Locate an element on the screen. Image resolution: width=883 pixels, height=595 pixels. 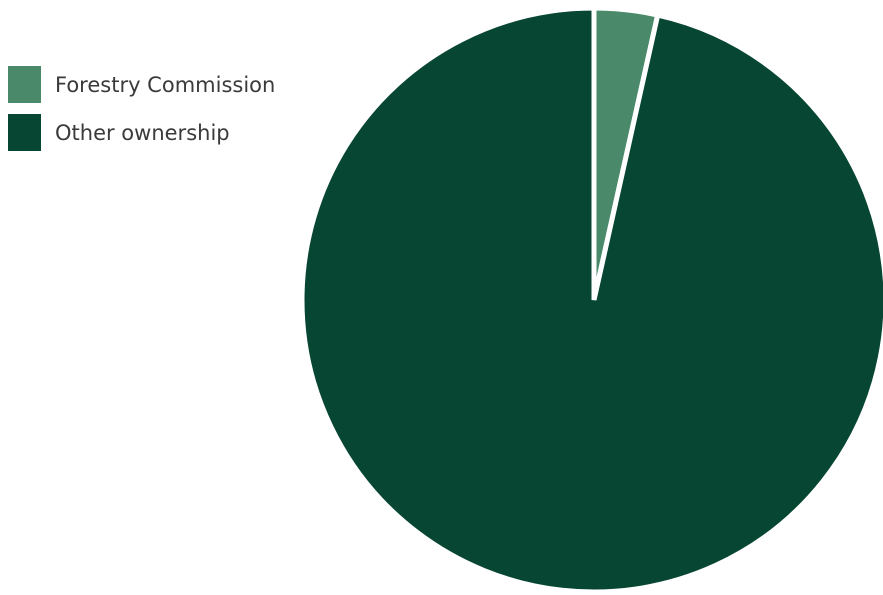
chart-legend: Forestry Commission Other ownership is located at coordinates (141, 114).